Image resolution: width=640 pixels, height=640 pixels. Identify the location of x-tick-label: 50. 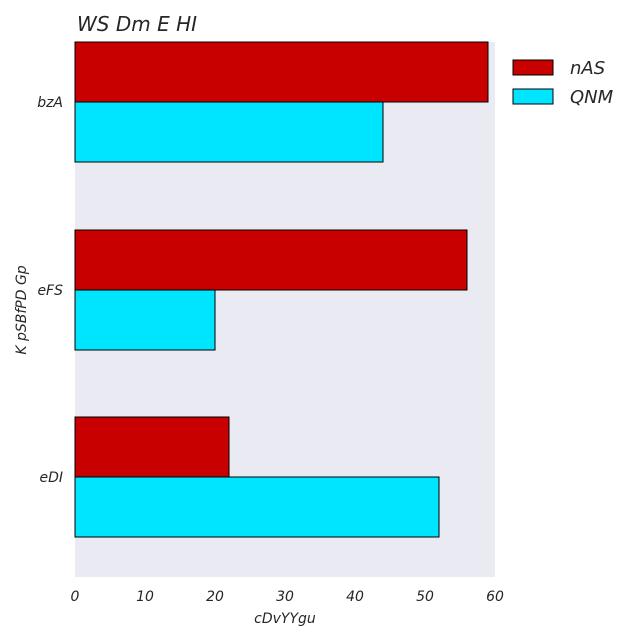
(425, 597).